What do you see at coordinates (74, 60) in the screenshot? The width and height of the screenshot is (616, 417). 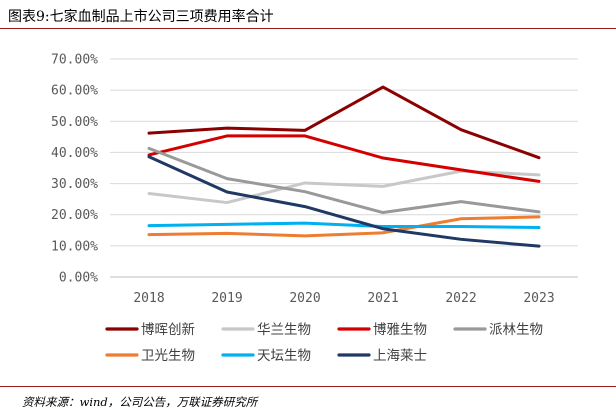 I see `y-tick-label: 70.00%` at bounding box center [74, 60].